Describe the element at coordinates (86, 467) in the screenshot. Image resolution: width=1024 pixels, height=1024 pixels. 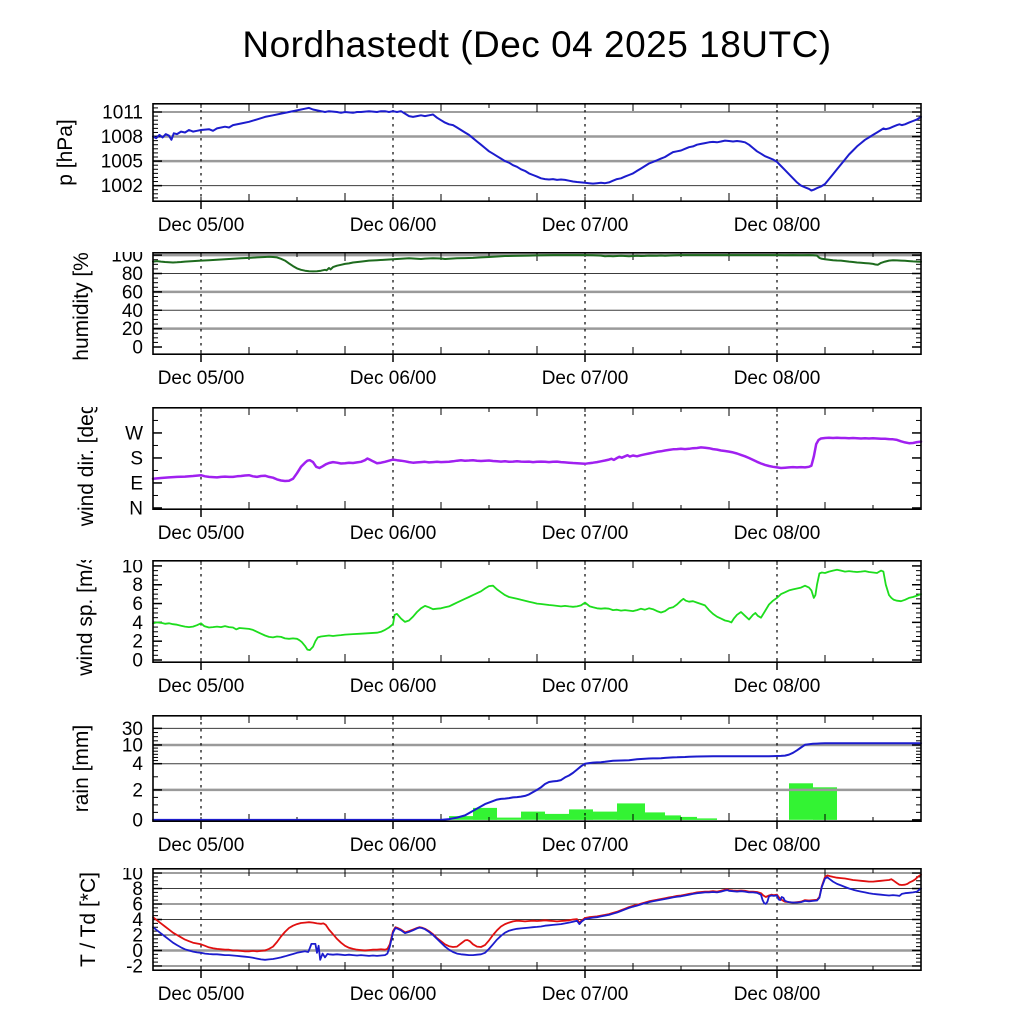
I see `svg-text: wind dir. [deg.]` at that location.